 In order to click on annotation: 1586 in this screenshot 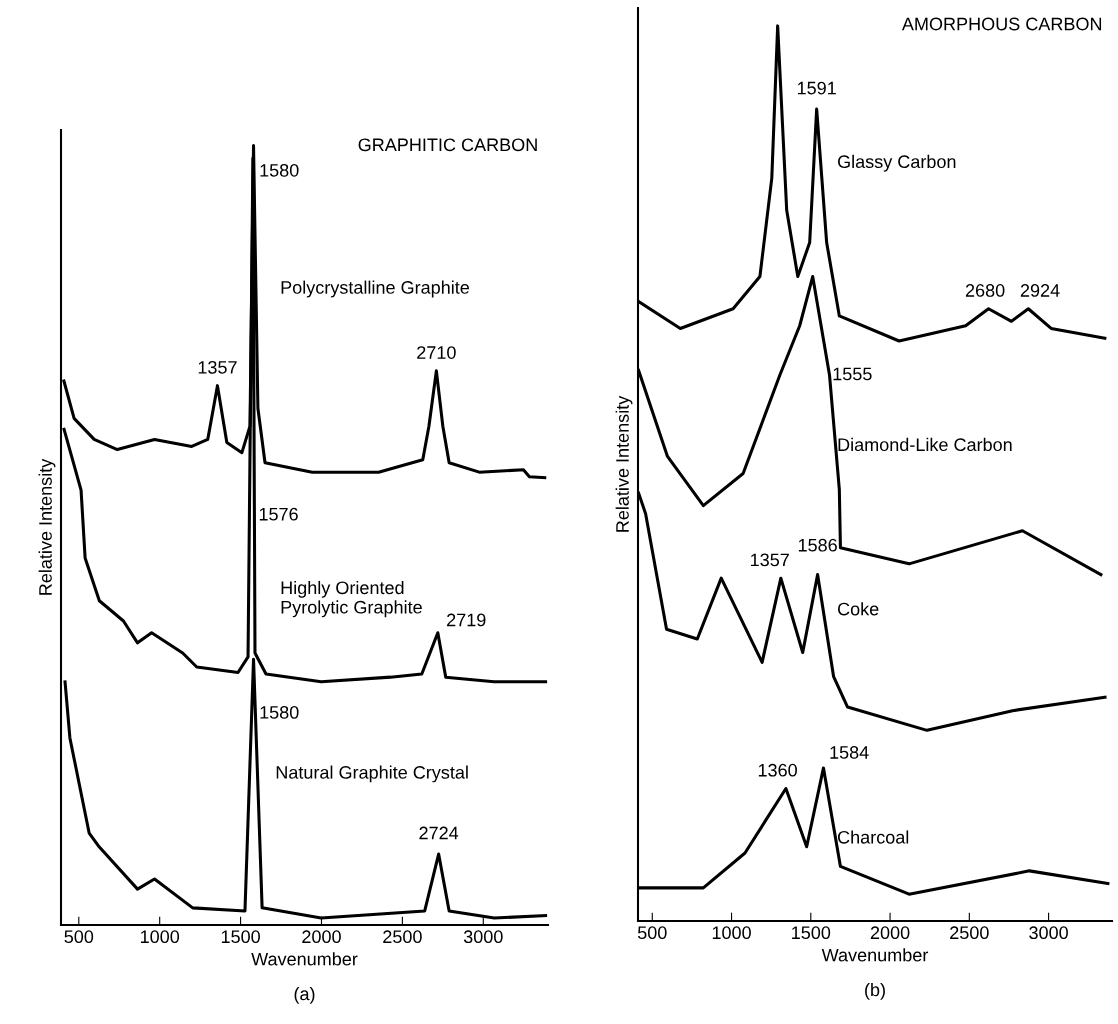, I will do `click(817, 545)`.